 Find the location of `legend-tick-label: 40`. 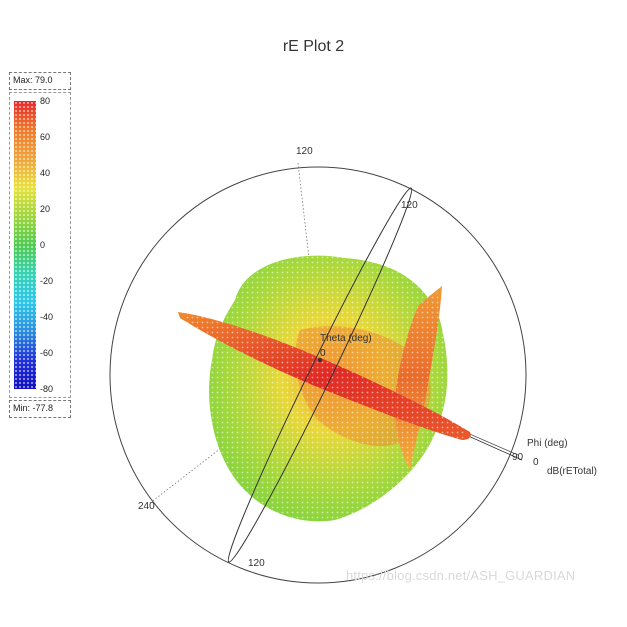

legend-tick-label: 40 is located at coordinates (45, 173).